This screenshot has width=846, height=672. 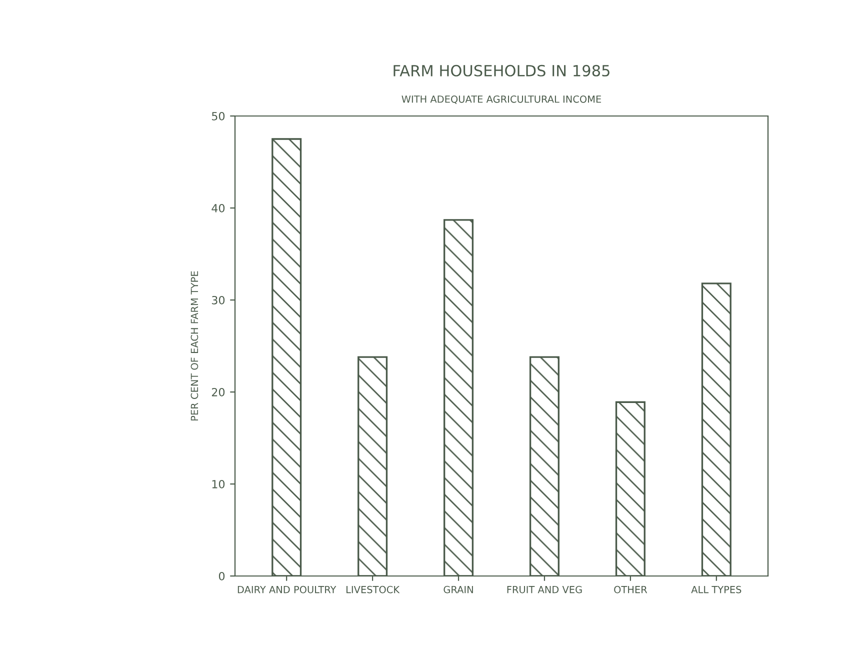 I want to click on y-tick-label: 50, so click(x=218, y=116).